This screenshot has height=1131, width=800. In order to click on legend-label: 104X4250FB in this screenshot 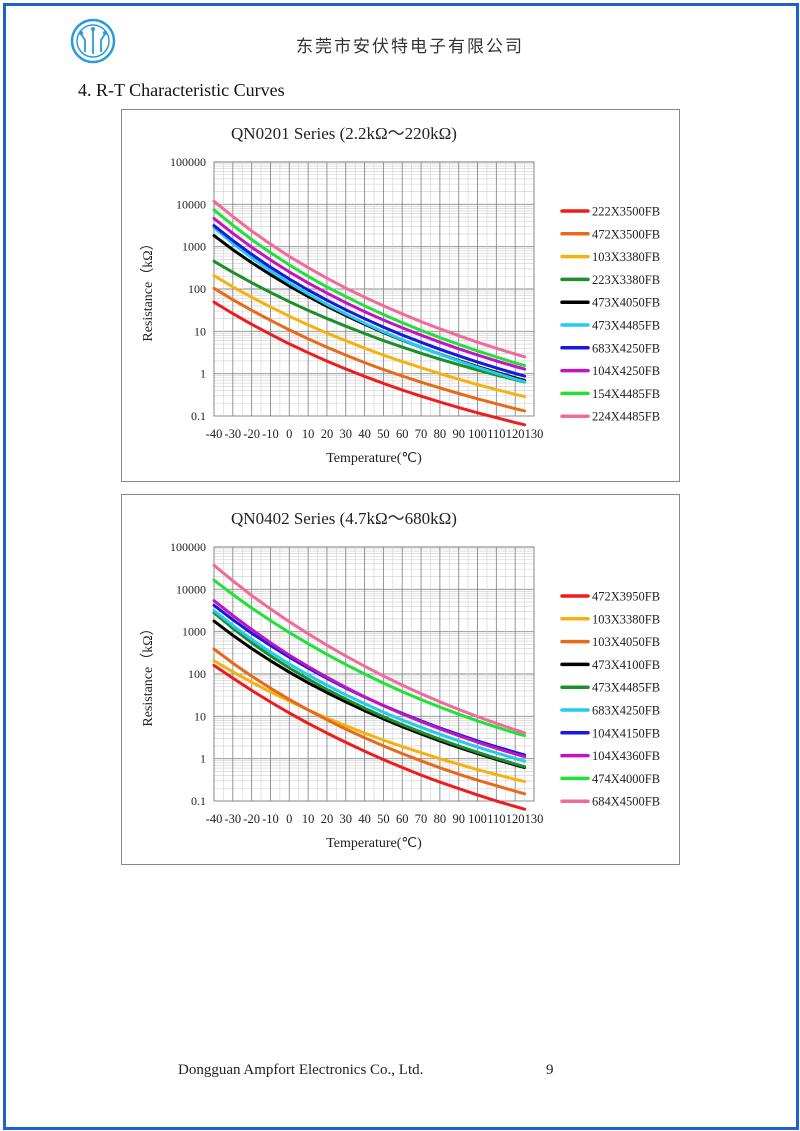, I will do `click(626, 371)`.